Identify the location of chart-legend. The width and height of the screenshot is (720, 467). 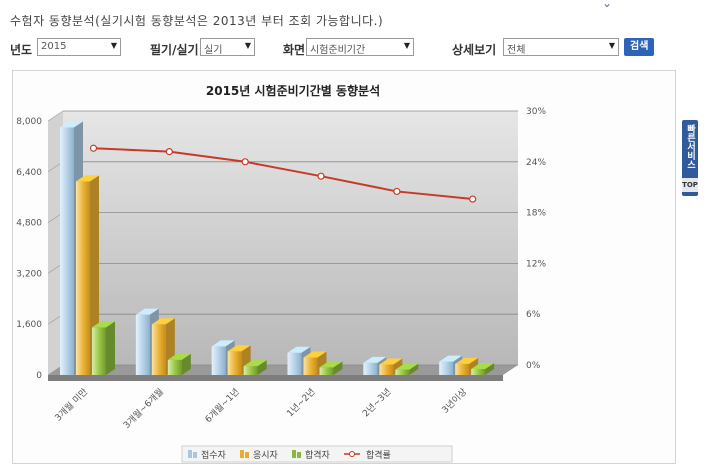
(317, 454).